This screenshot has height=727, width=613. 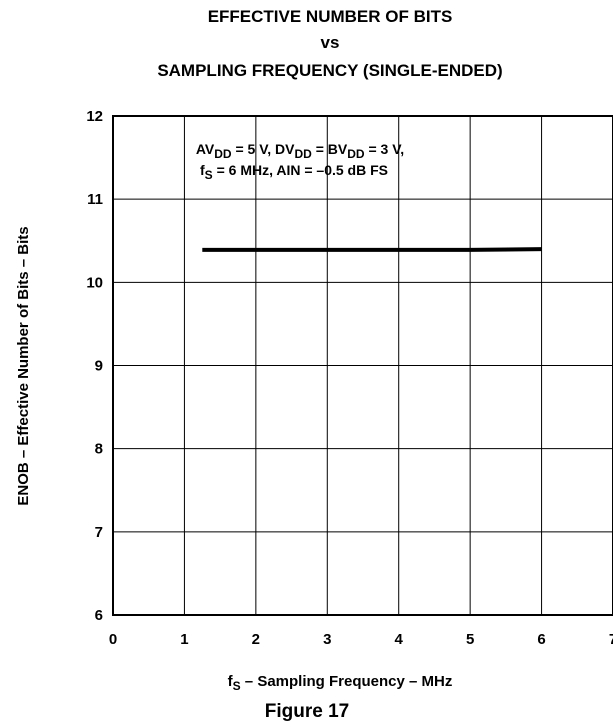 What do you see at coordinates (231, 681) in the screenshot?
I see `x-axis-label-text-part: f` at bounding box center [231, 681].